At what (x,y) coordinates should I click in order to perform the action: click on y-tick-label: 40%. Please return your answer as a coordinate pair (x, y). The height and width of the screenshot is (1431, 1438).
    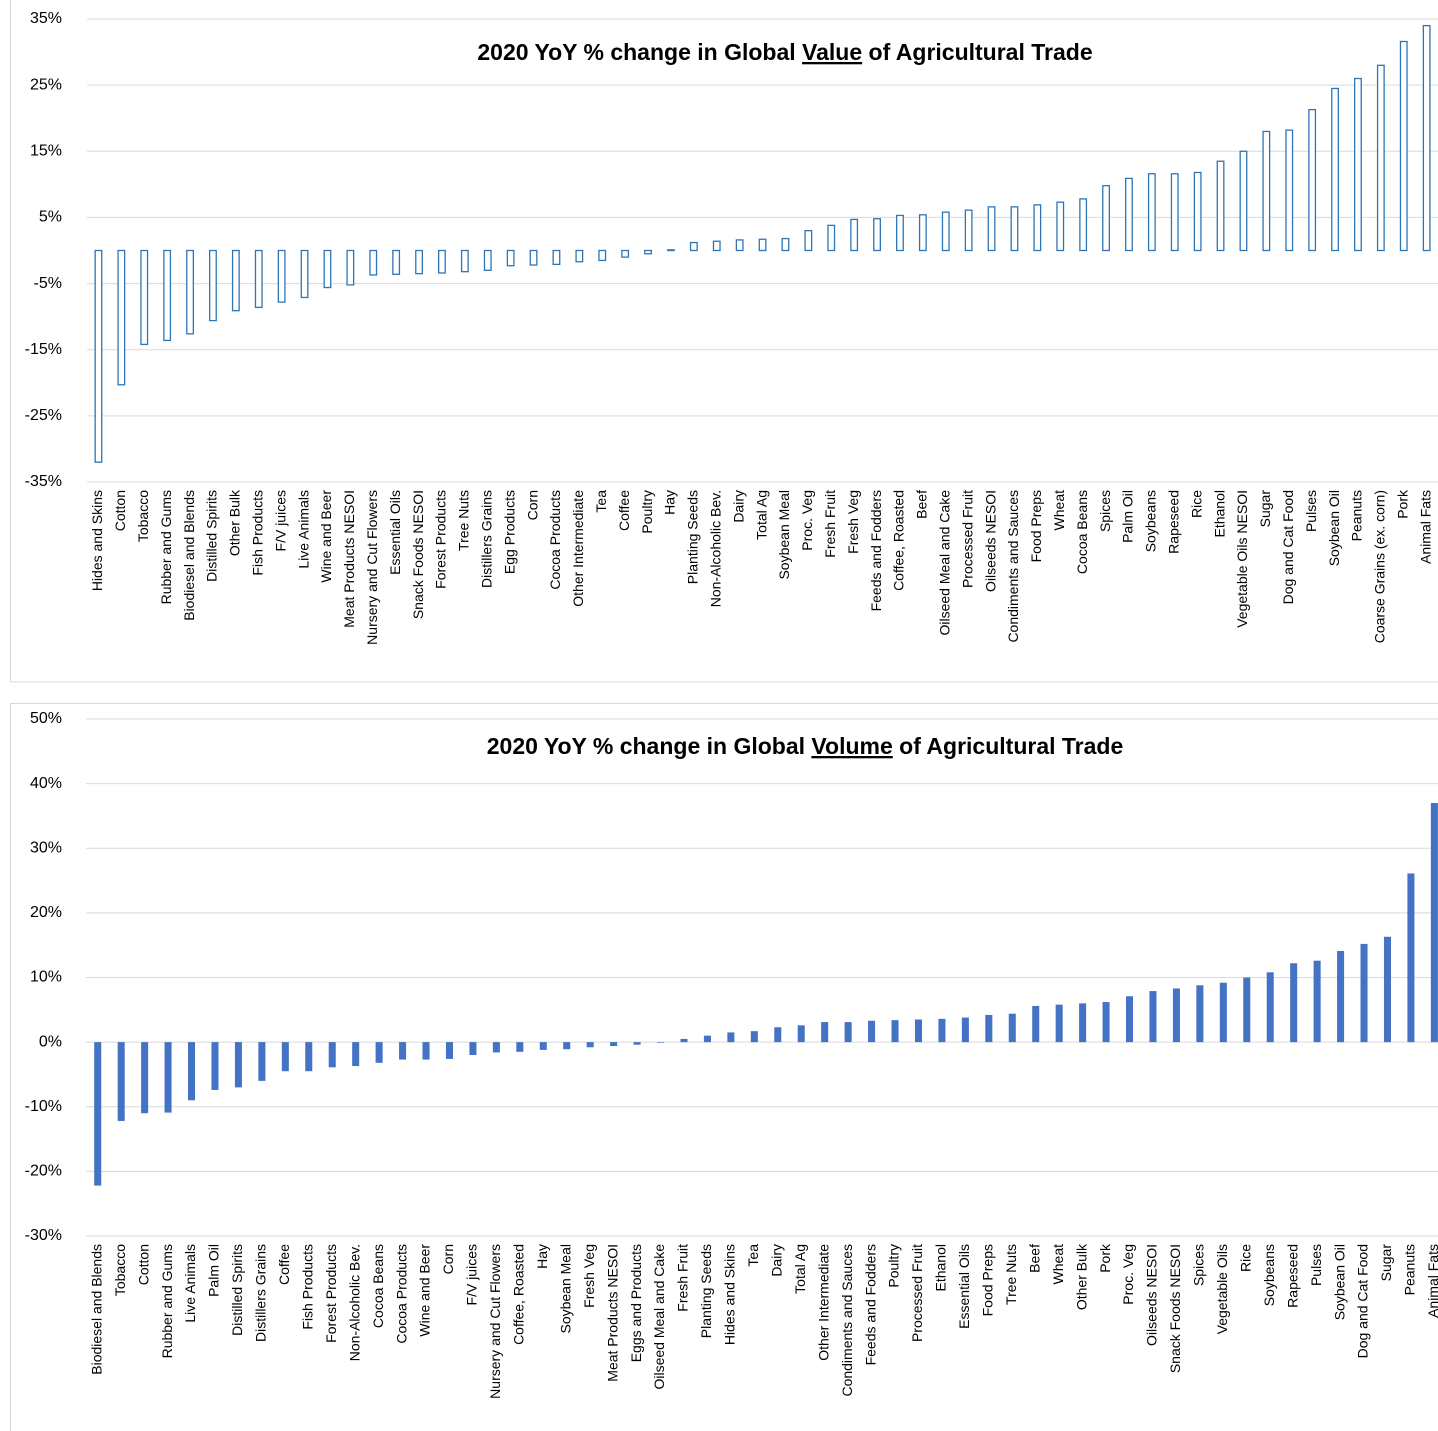
    Looking at the image, I should click on (46, 783).